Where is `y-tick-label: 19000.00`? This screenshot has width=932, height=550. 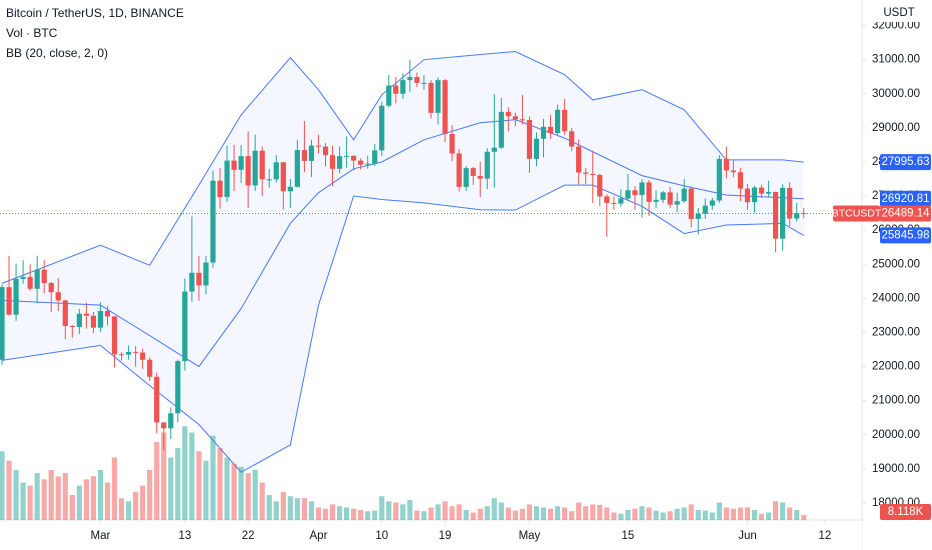
y-tick-label: 19000.00 is located at coordinates (896, 469).